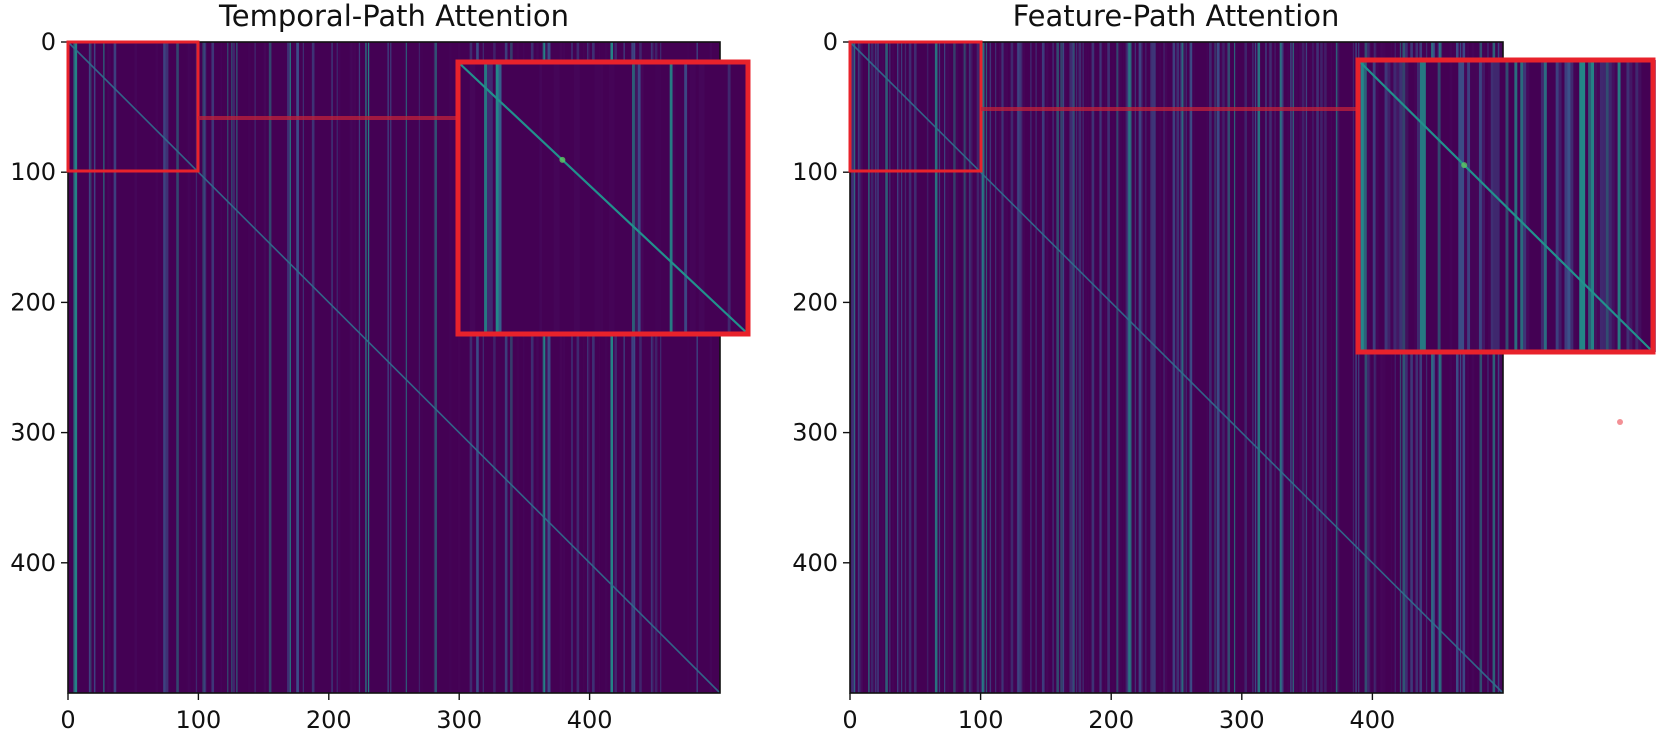 This screenshot has height=735, width=1661. I want to click on x-tick-label: 400, so click(590, 720).